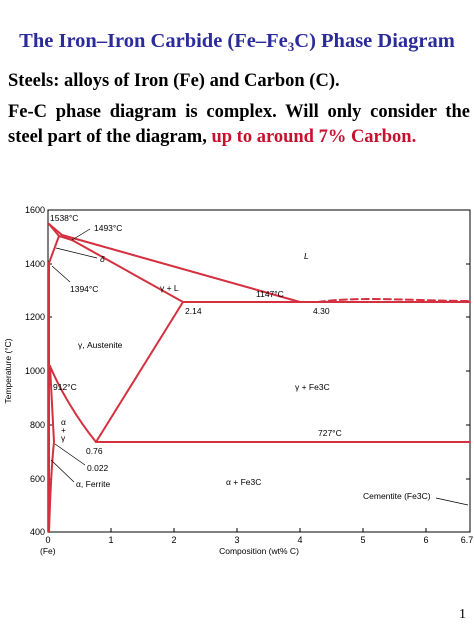  Describe the element at coordinates (62, 471) in the screenshot. I see `leader-ferrite` at that location.